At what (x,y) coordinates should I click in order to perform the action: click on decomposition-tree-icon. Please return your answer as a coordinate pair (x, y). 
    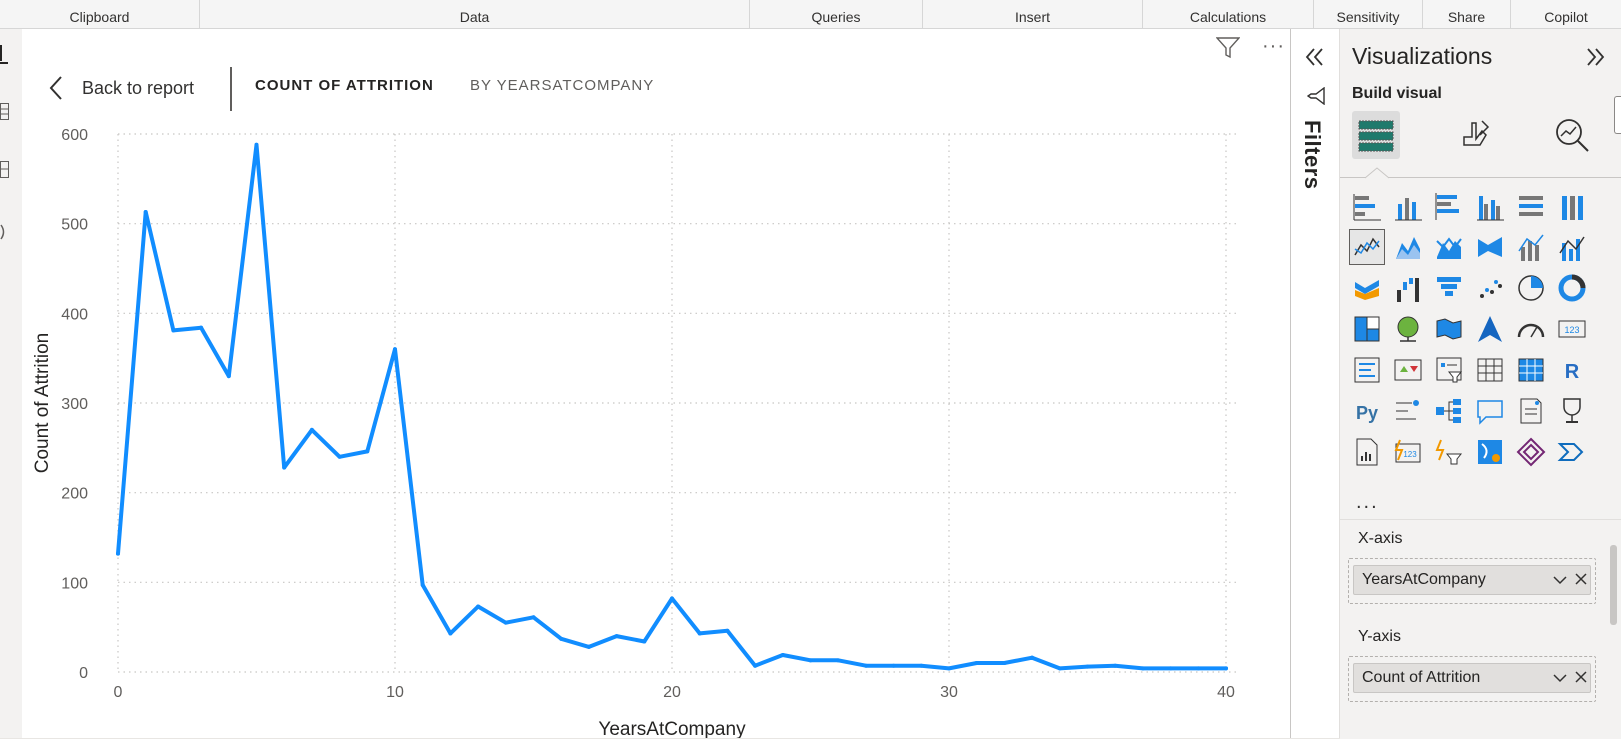
    Looking at the image, I should click on (1449, 411).